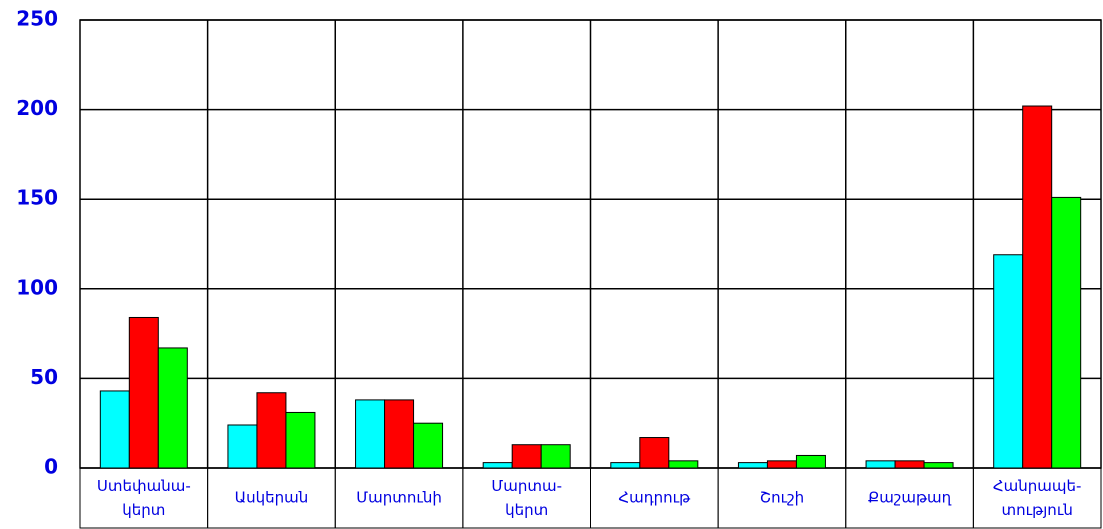 The image size is (1103, 529). Describe the element at coordinates (37, 108) in the screenshot. I see `y-tick-label: 200` at that location.